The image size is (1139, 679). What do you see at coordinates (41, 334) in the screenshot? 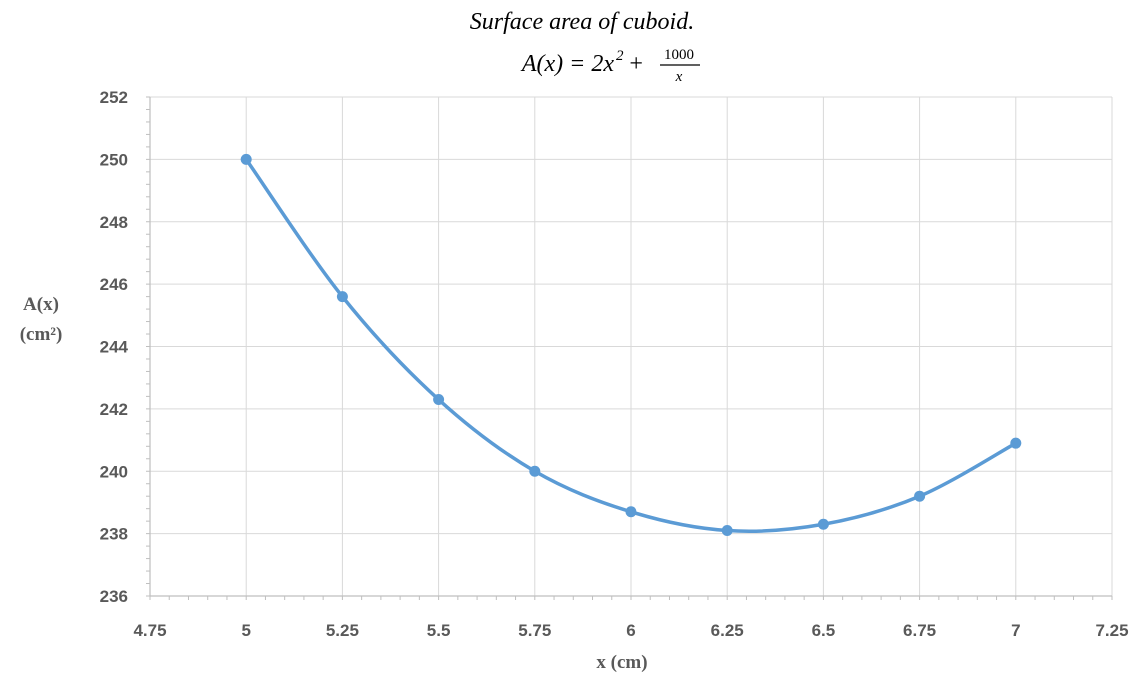
I see `y-axis-title-line2: (cm²)` at bounding box center [41, 334].